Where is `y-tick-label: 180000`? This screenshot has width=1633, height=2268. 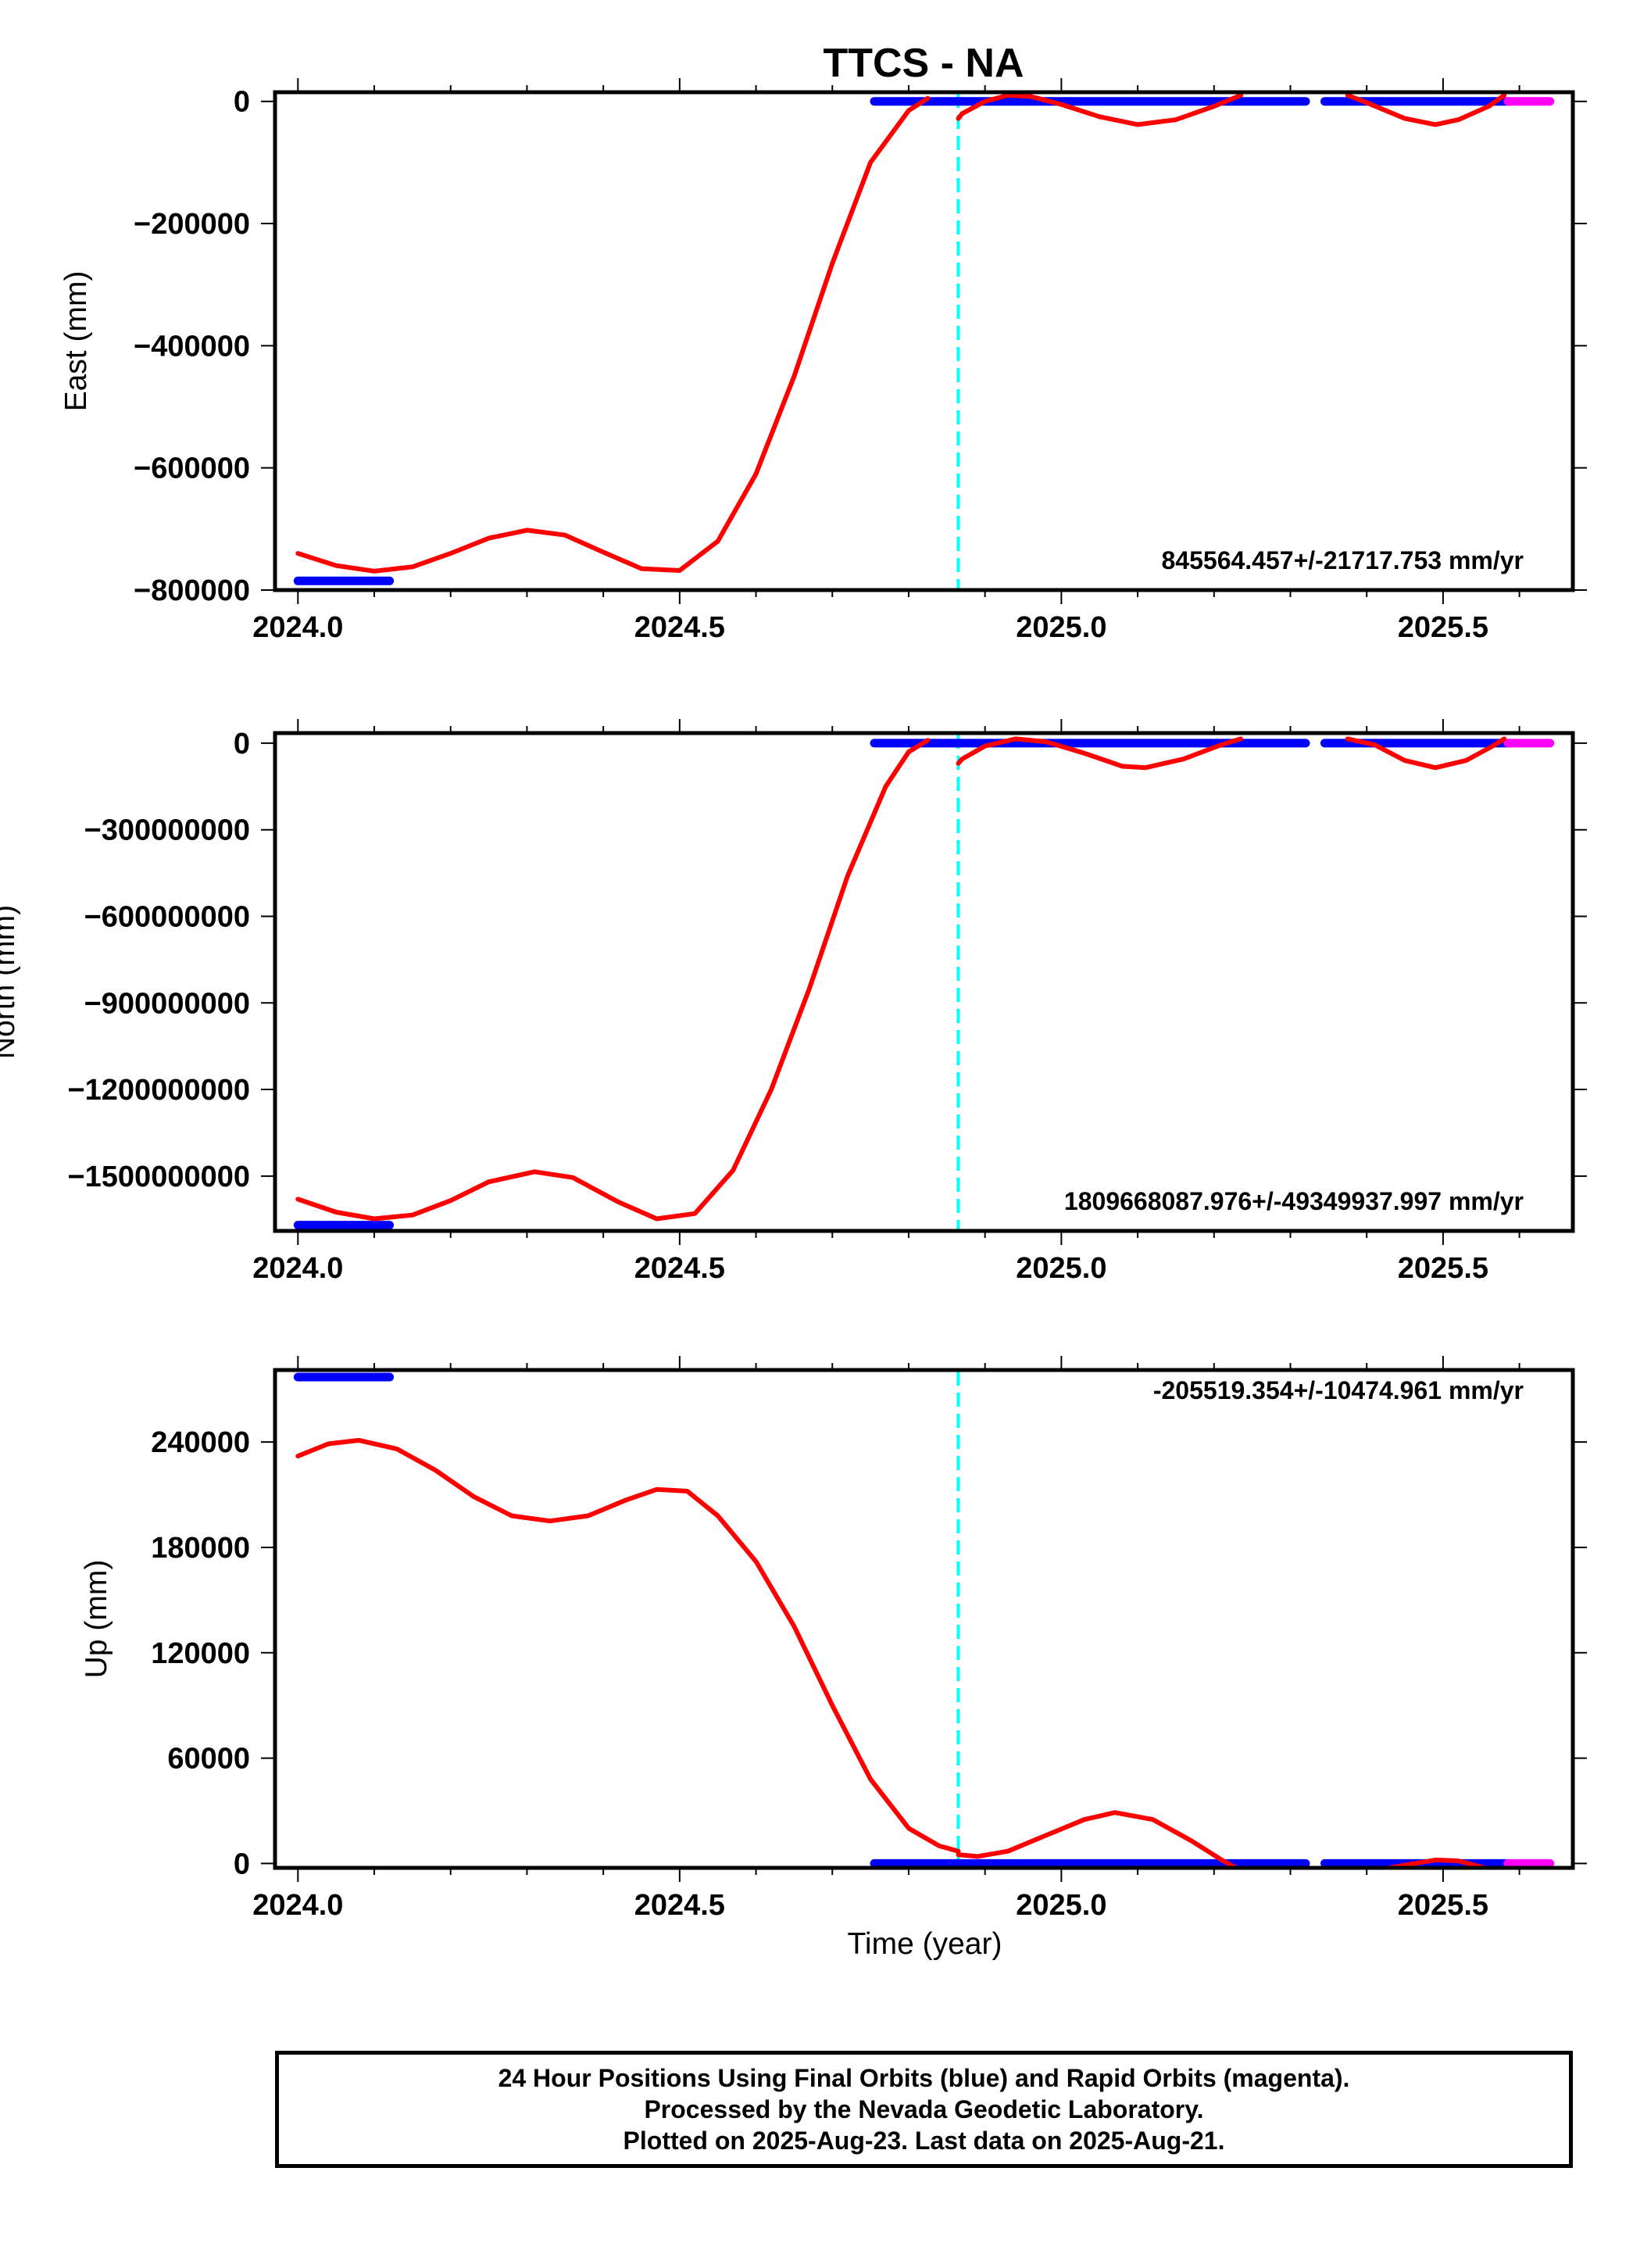
y-tick-label: 180000 is located at coordinates (200, 1548).